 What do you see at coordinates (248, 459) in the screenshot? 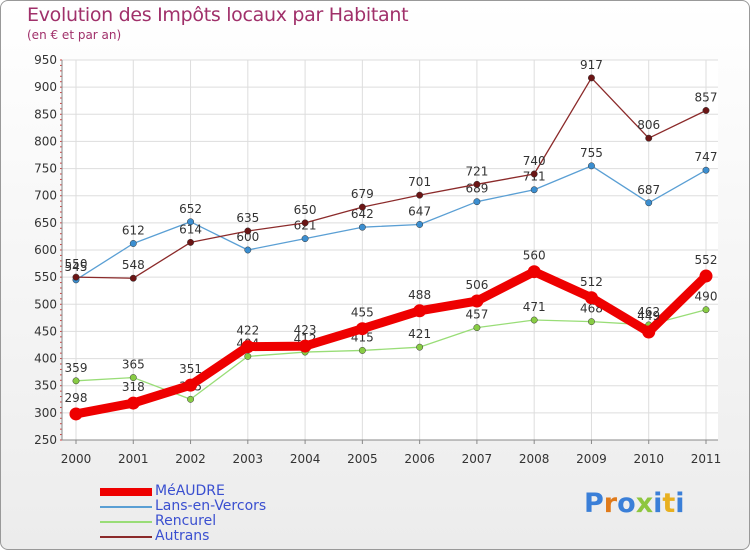
I see `x-tick-label: 2003` at bounding box center [248, 459].